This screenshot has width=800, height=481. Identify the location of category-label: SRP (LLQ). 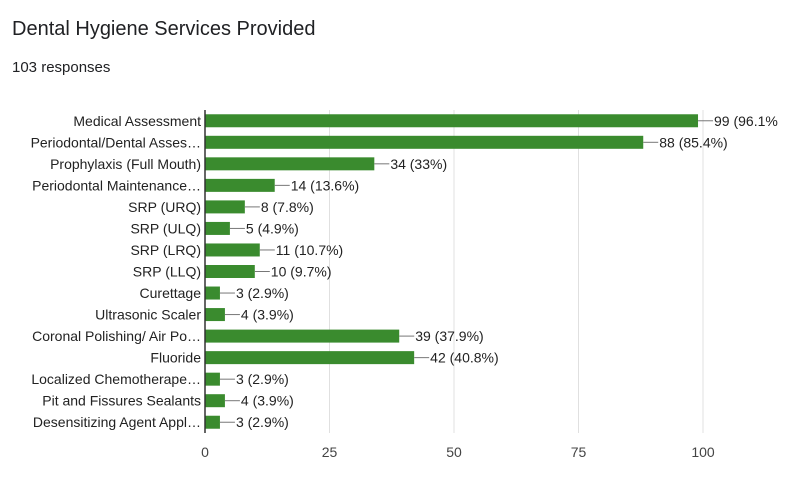
(167, 272).